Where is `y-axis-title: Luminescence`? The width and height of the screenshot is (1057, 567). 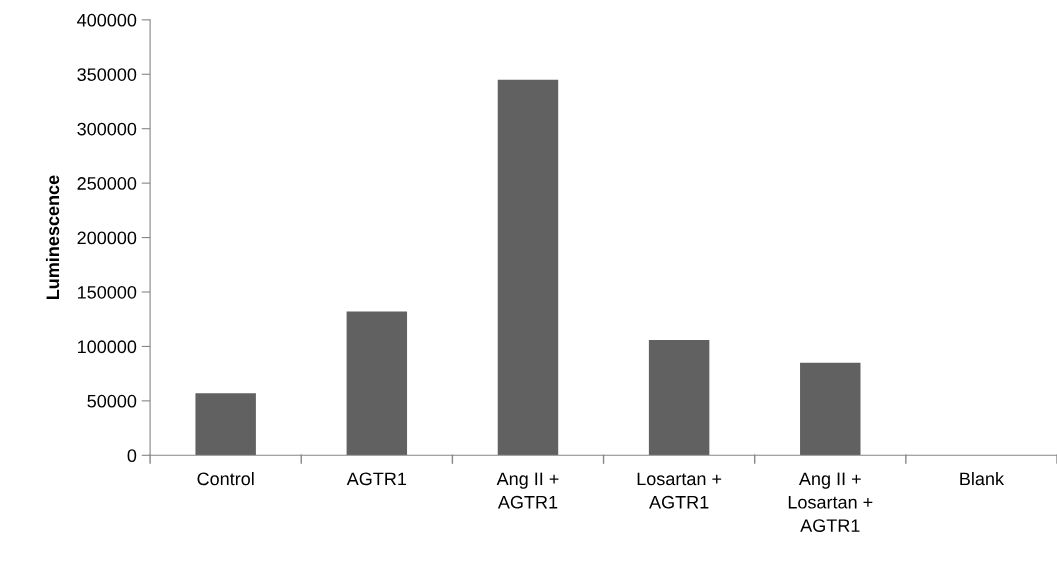
y-axis-title: Luminescence is located at coordinates (52, 237).